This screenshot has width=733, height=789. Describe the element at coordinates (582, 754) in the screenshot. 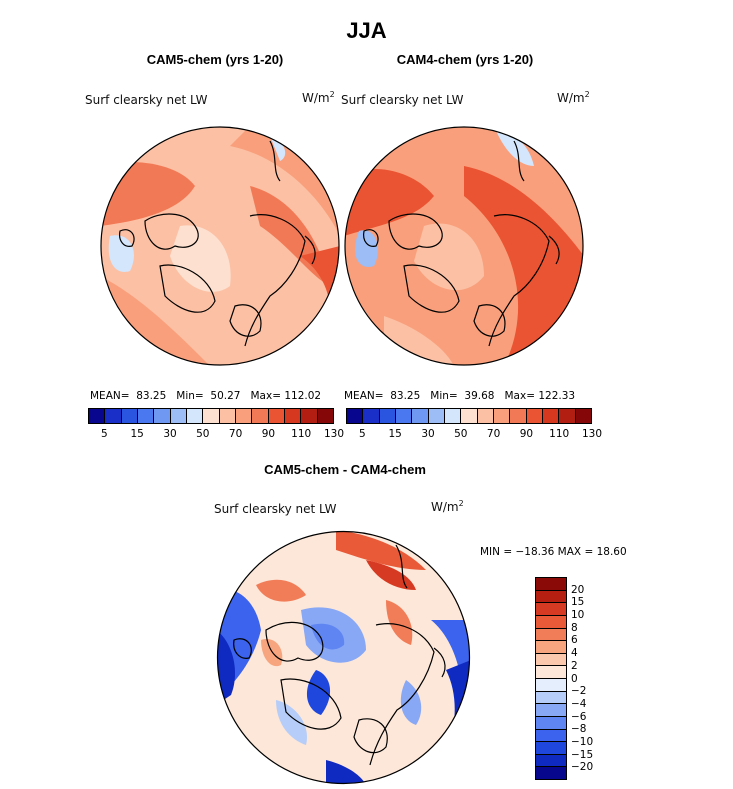

I see `colorbar-tick-label: −15` at that location.